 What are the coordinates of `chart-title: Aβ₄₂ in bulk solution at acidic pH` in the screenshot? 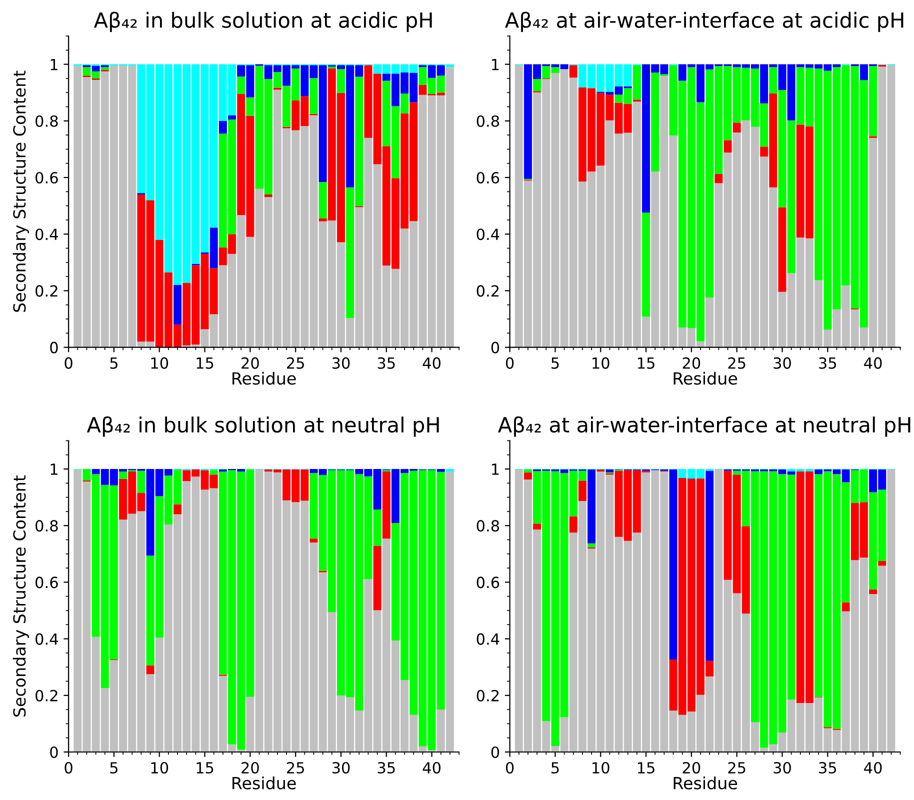 It's located at (263, 22).